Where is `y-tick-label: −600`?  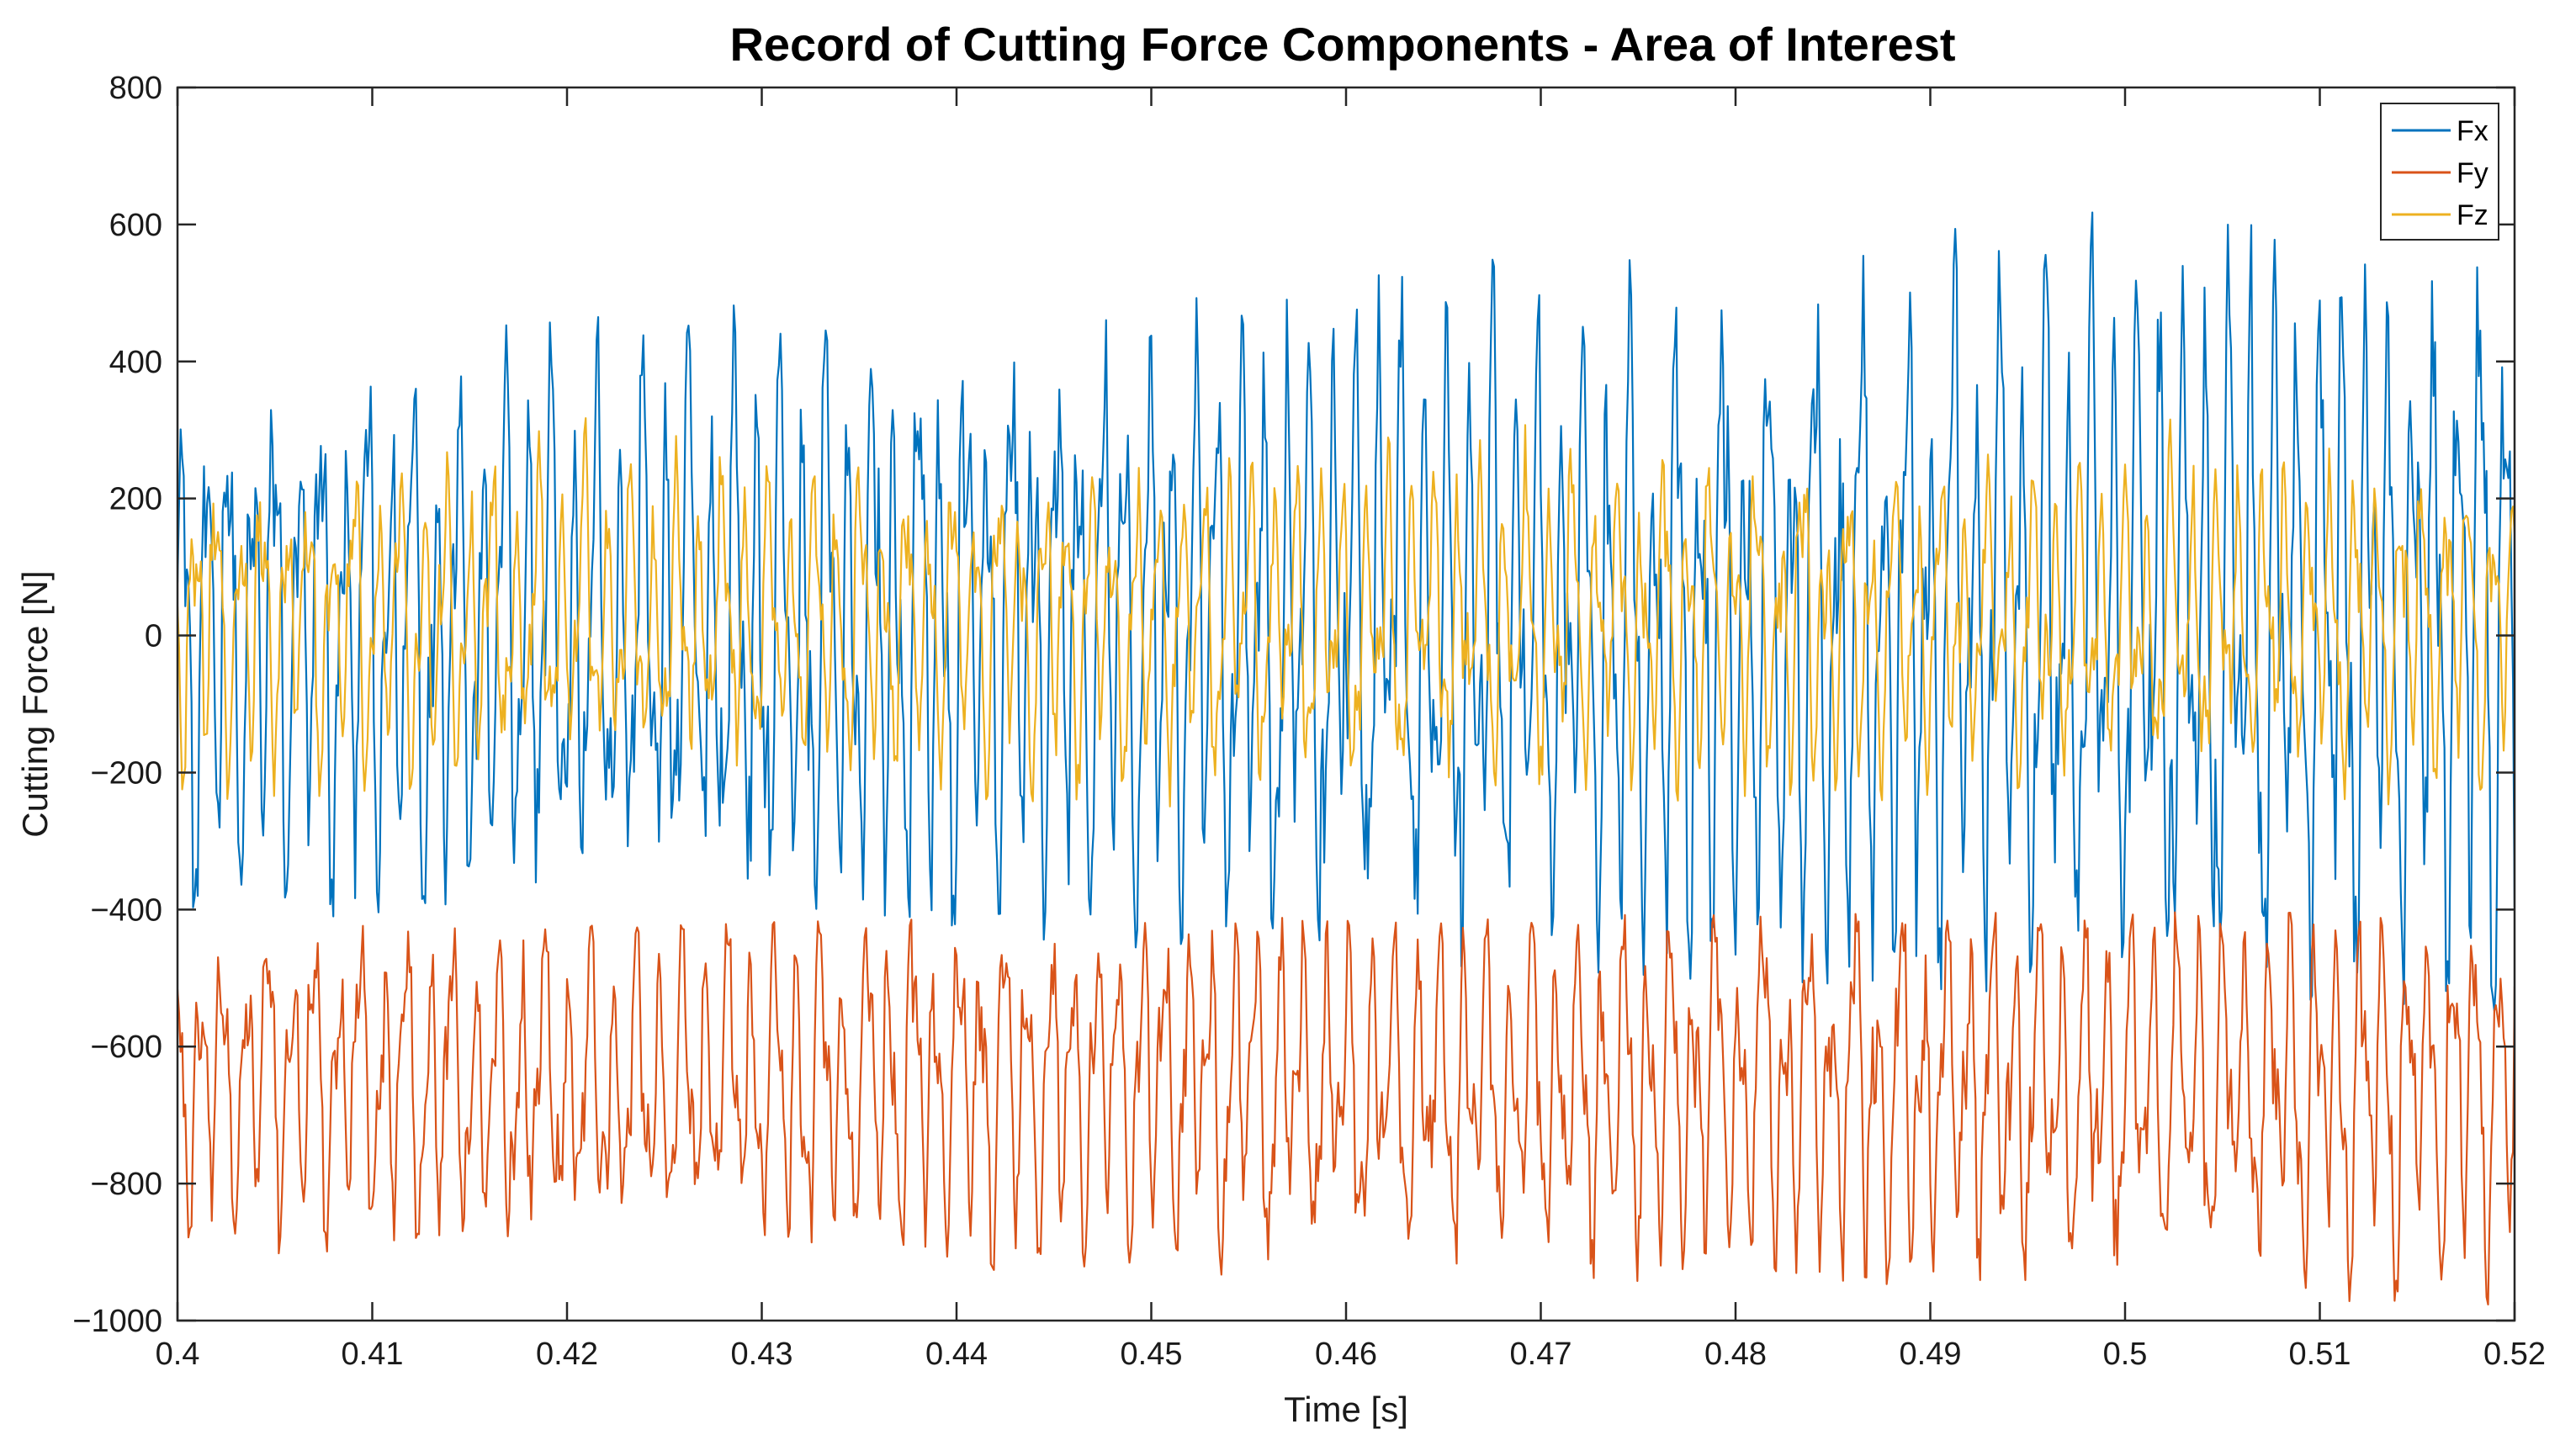
y-tick-label: −600 is located at coordinates (126, 1047).